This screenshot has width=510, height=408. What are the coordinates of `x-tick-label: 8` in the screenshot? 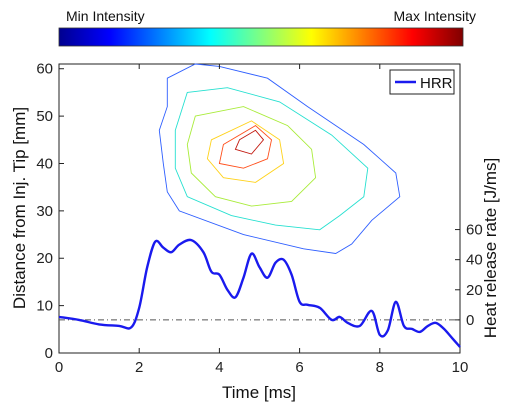 It's located at (380, 367).